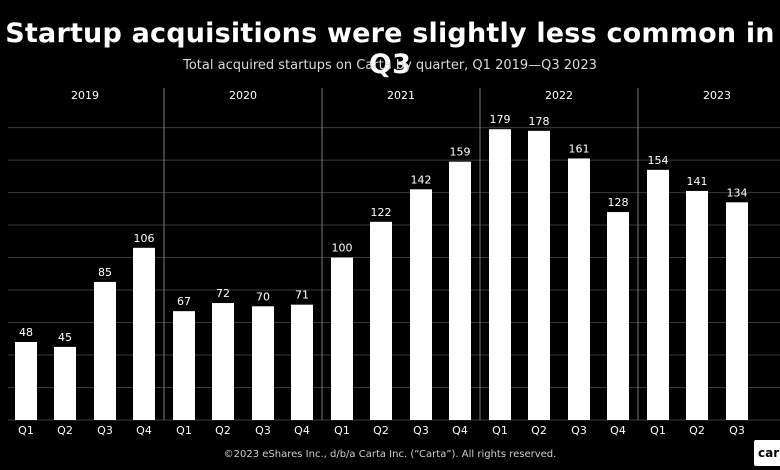 Image resolution: width=780 pixels, height=470 pixels. Describe the element at coordinates (243, 95) in the screenshot. I see `year-label: 2020` at that location.